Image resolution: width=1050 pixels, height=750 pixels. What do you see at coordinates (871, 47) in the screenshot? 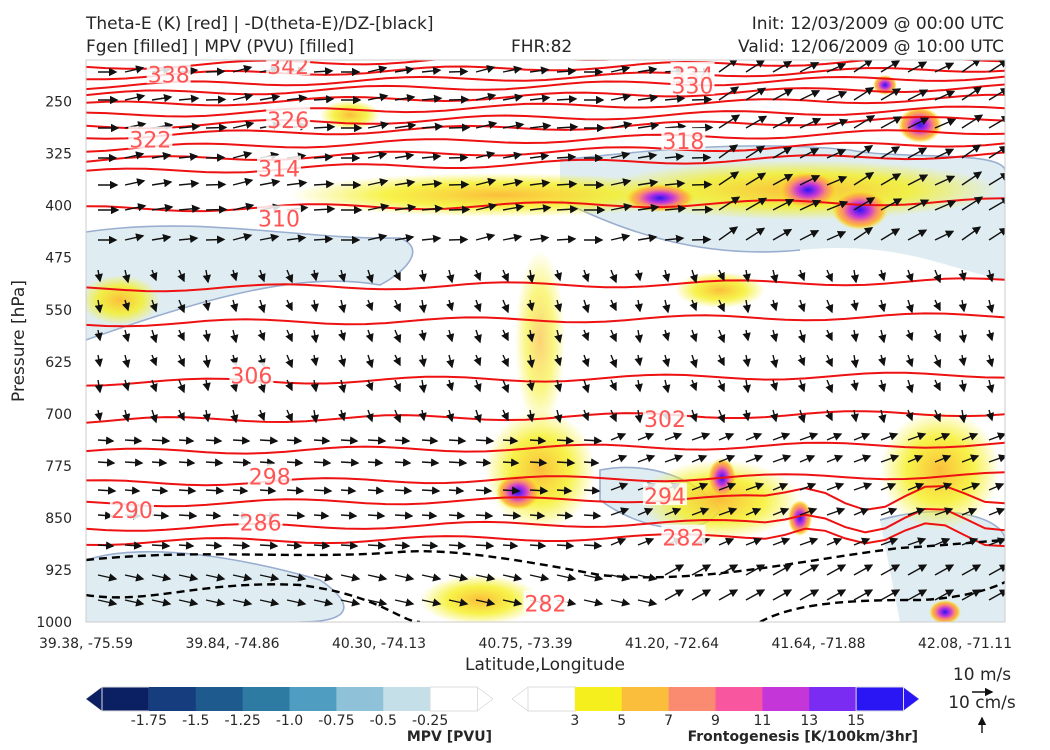
I see `valid-time: Valid: 12/06/2009 @ 10:00 UTC` at bounding box center [871, 47].